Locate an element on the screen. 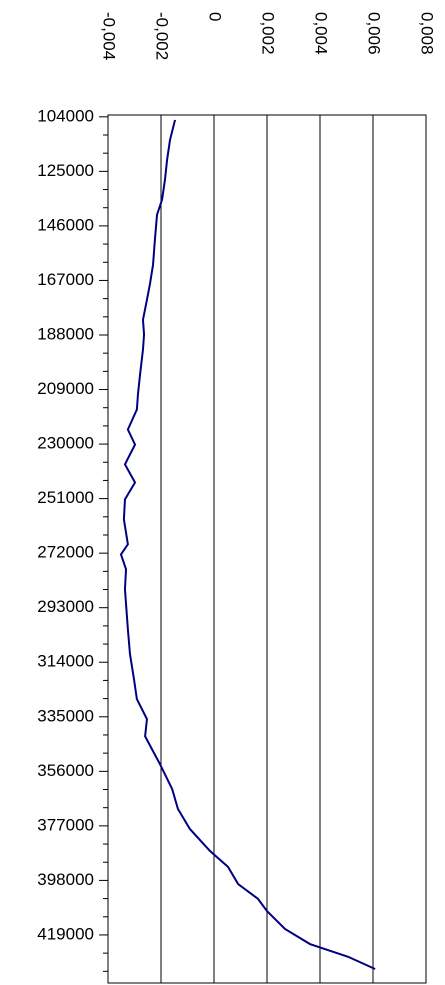 This screenshot has height=985, width=445. depth-tick-label: 125000 is located at coordinates (65, 170).